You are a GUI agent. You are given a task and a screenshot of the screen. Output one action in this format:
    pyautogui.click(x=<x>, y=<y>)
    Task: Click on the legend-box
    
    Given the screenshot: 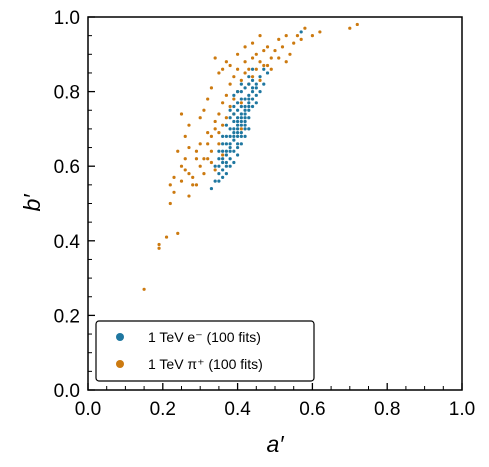 What is the action you would take?
    pyautogui.click(x=205, y=351)
    